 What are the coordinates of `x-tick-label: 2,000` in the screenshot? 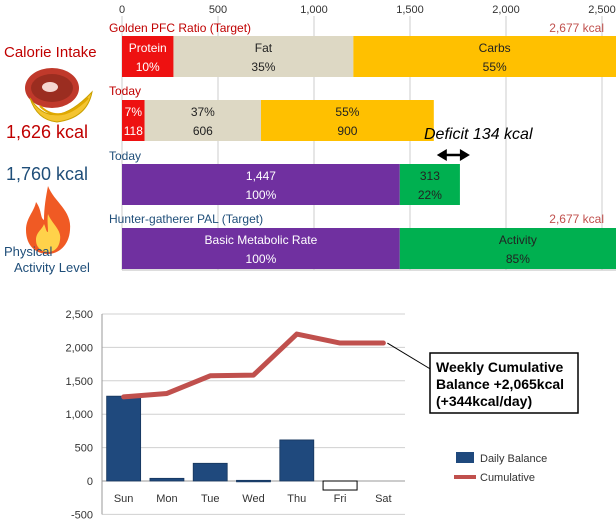 It's located at (506, 10).